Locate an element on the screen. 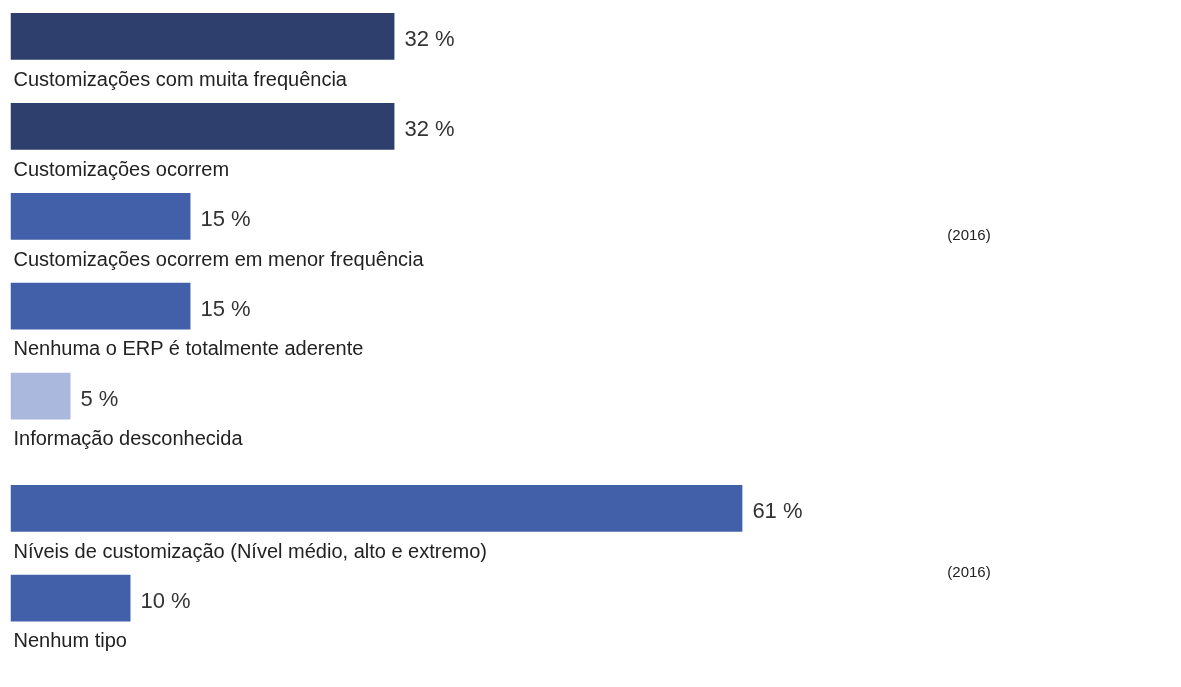  y-tick-label: Nenhuma o ERP é totalmente aderente is located at coordinates (188, 348).